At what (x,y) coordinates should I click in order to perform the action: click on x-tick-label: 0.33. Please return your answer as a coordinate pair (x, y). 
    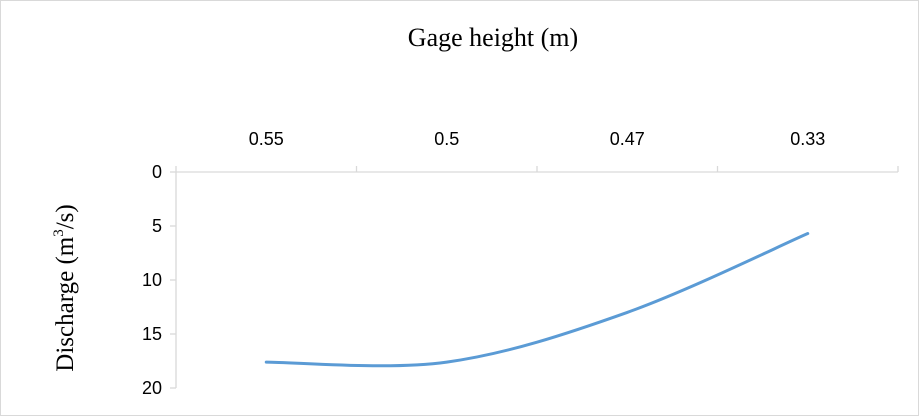
    Looking at the image, I should click on (807, 139).